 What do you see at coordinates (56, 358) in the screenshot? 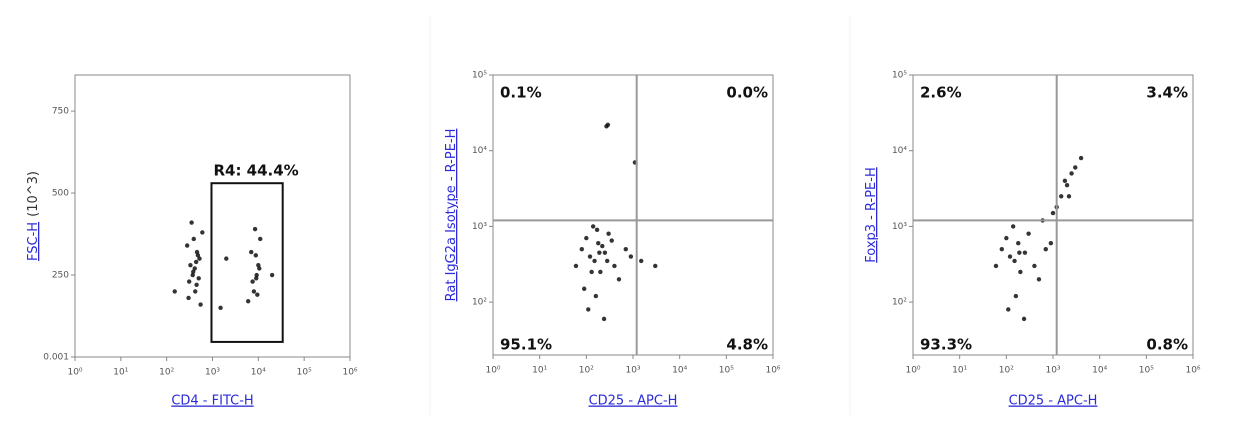
I see `y-tick-label: 0.001` at bounding box center [56, 358].